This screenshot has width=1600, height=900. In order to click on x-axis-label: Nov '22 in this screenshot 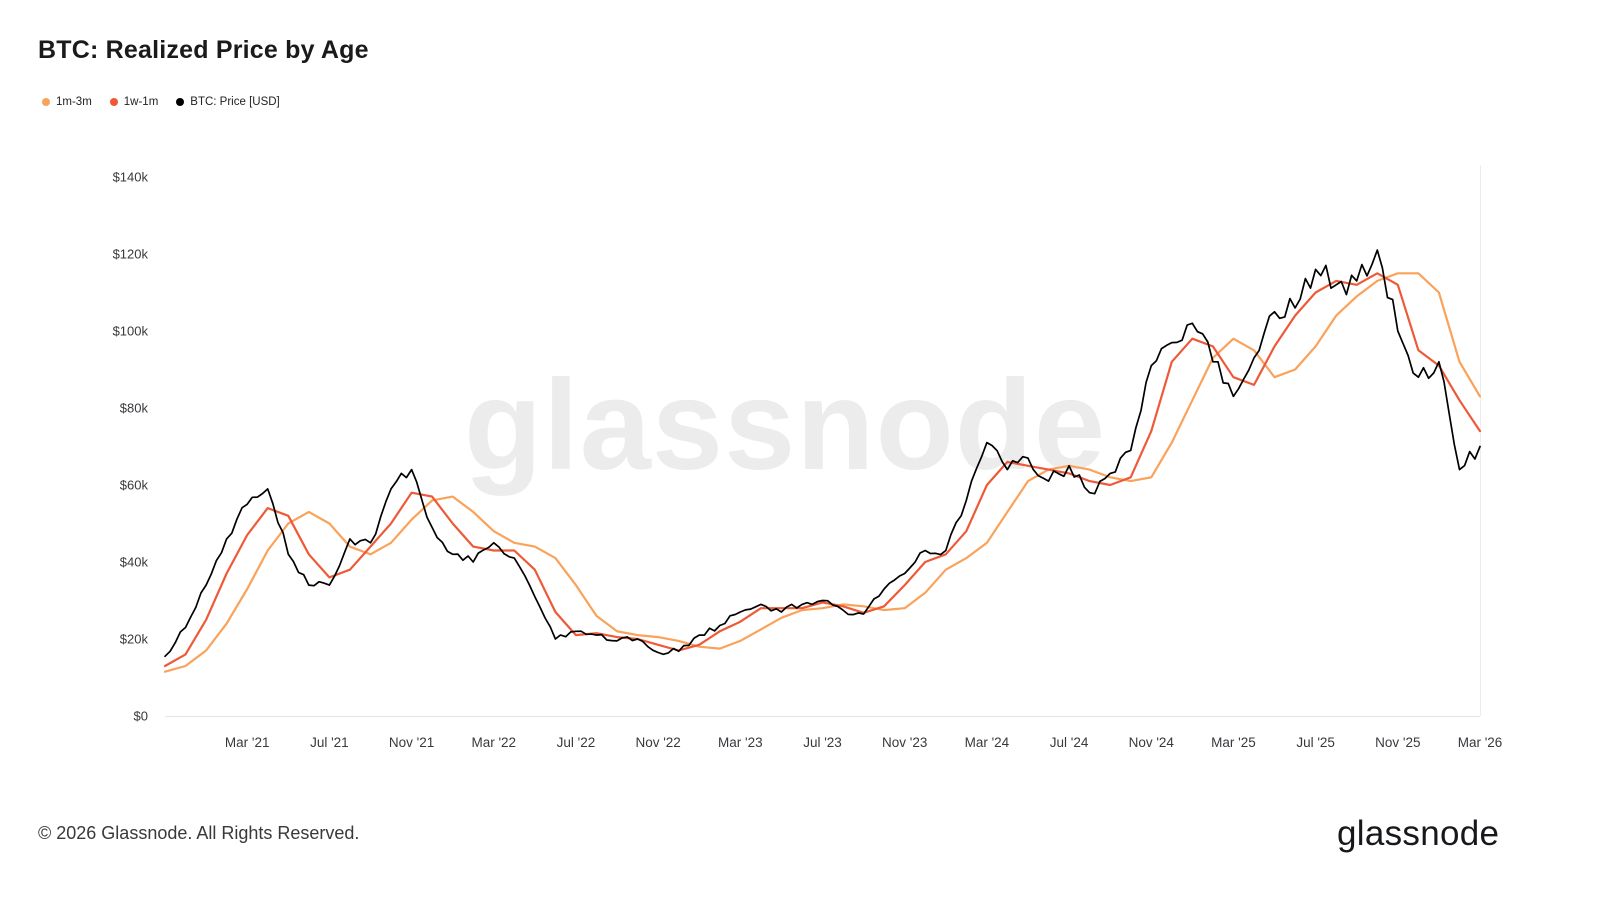, I will do `click(658, 742)`.